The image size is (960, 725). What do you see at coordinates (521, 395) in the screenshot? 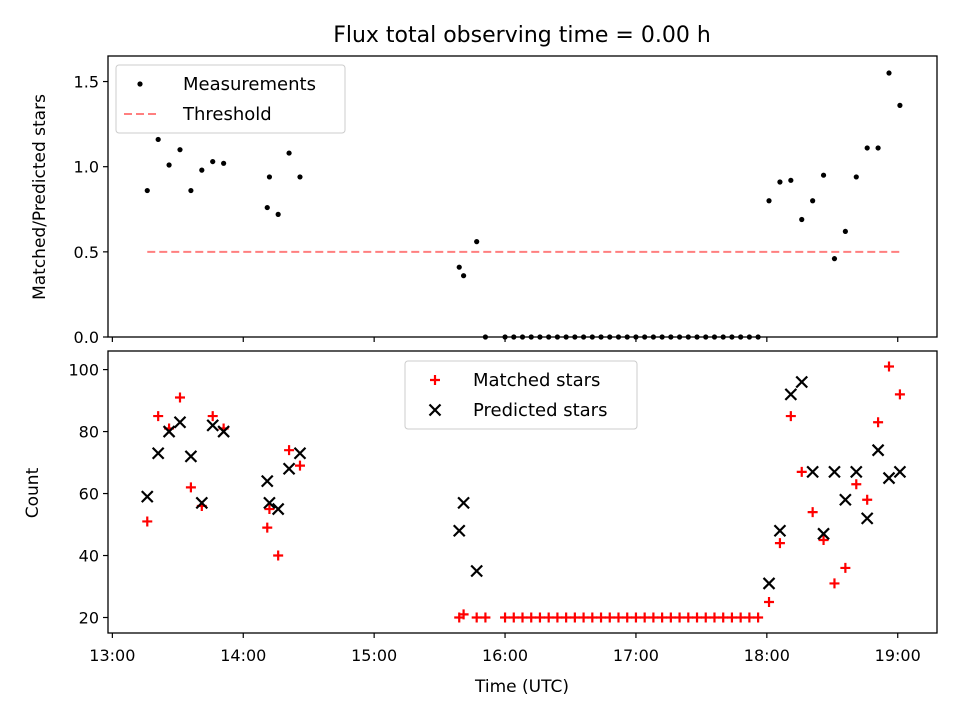
I see `bottom-legend: Matched stars Predicted stars` at bounding box center [521, 395].